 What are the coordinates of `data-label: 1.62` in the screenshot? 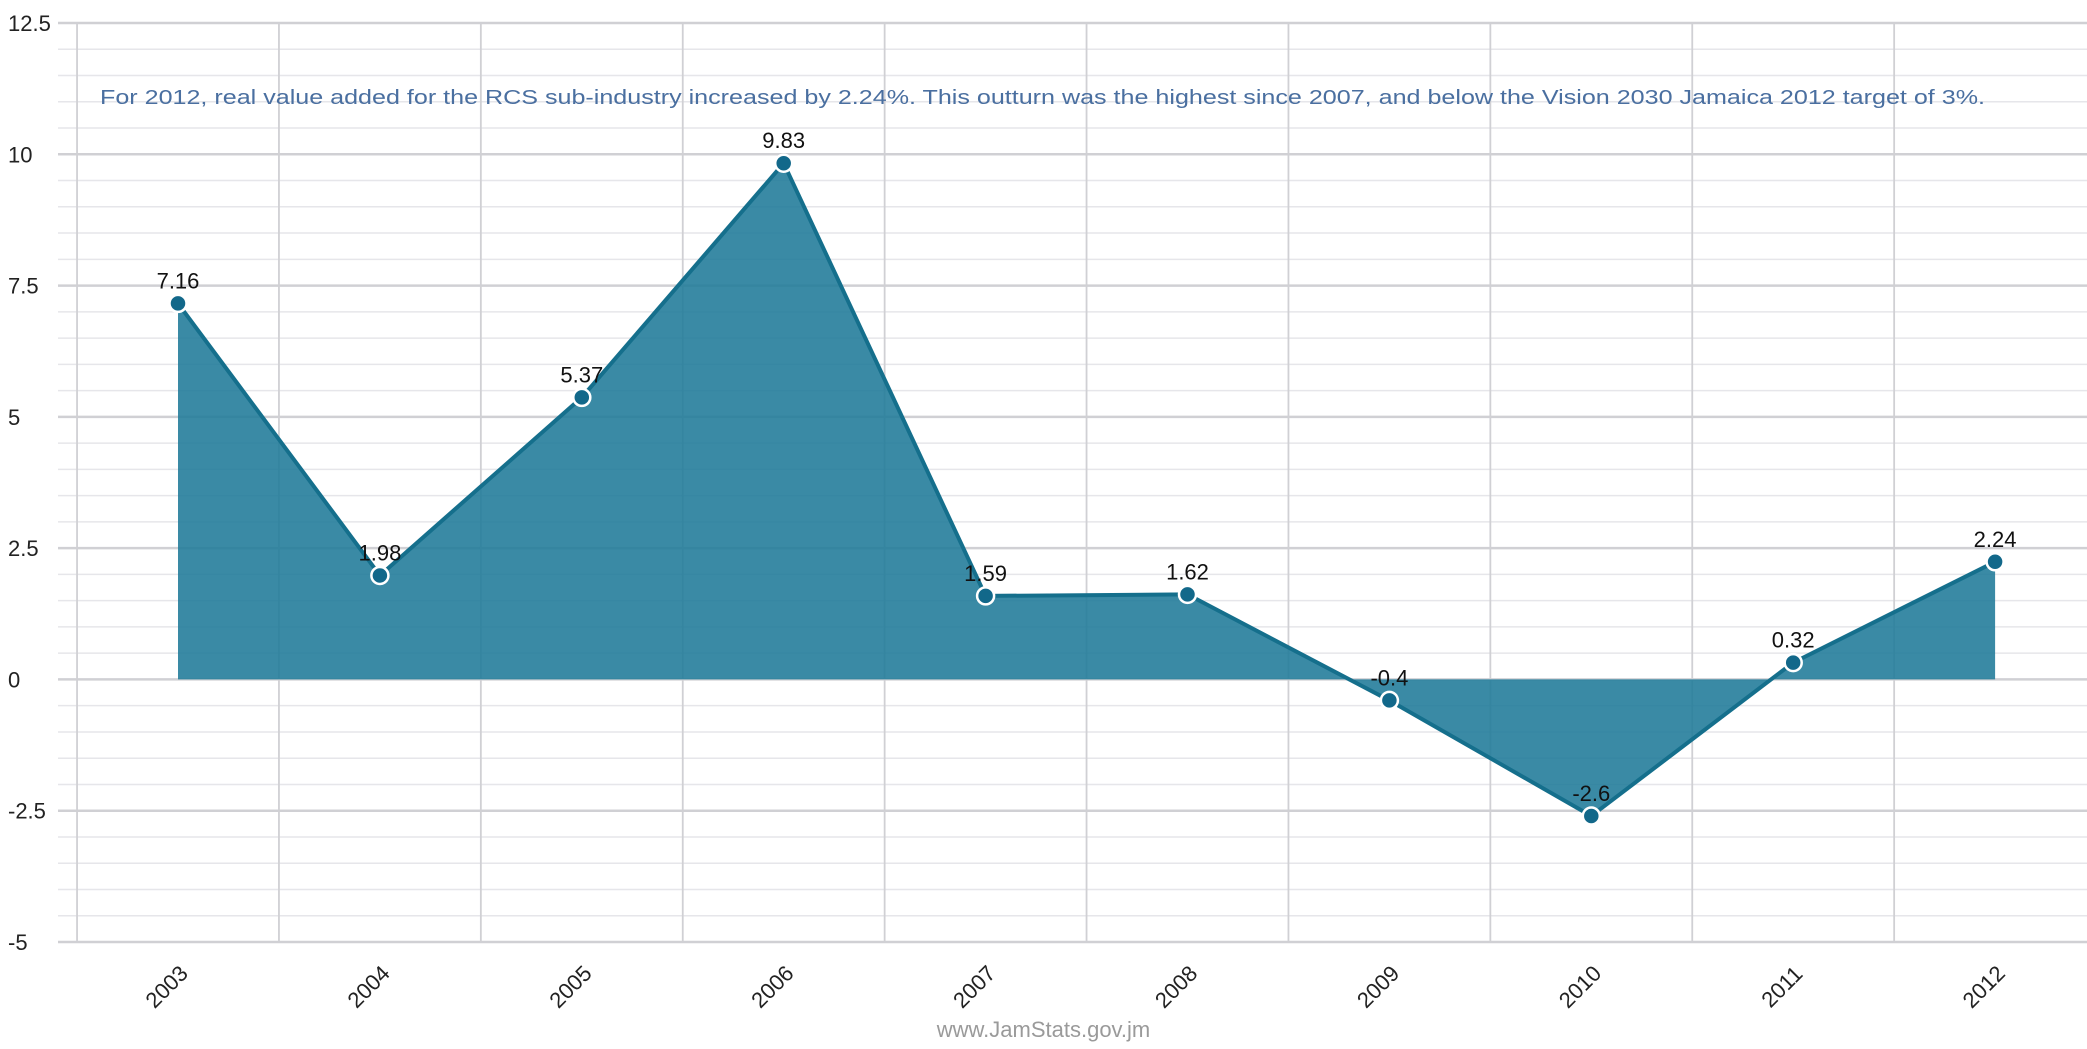 It's located at (1187, 571).